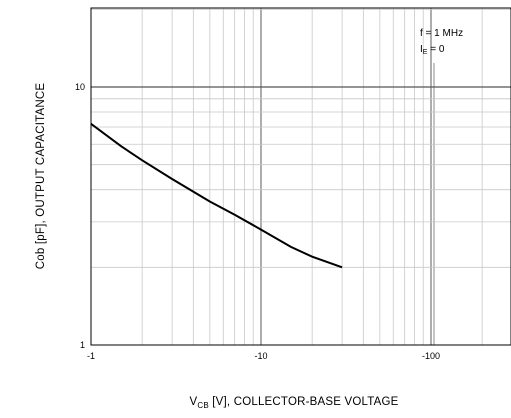 The height and width of the screenshot is (418, 511). Describe the element at coordinates (260, 356) in the screenshot. I see `x-tick-label: -10` at that location.